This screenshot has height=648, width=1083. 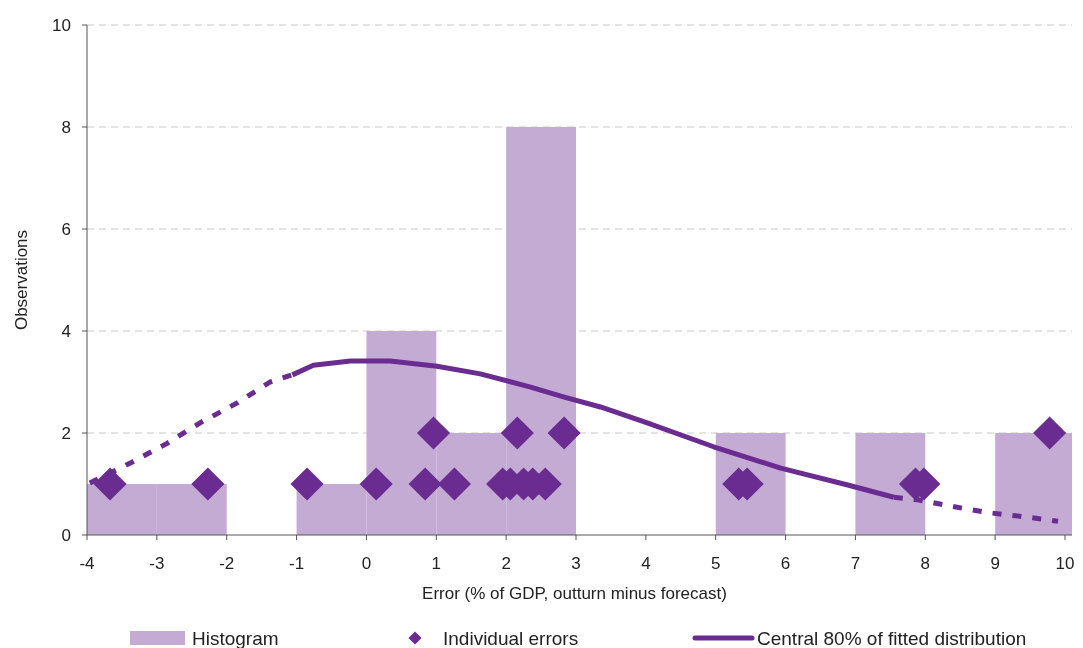 I want to click on x-axis-title: Error (% of GDP, outturn minus forecast), so click(x=574, y=593).